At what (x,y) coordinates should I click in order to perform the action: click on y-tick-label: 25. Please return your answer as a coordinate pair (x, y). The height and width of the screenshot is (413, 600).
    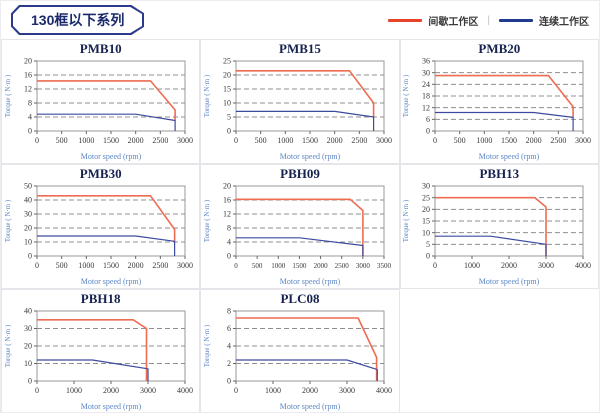
    Looking at the image, I should click on (227, 61).